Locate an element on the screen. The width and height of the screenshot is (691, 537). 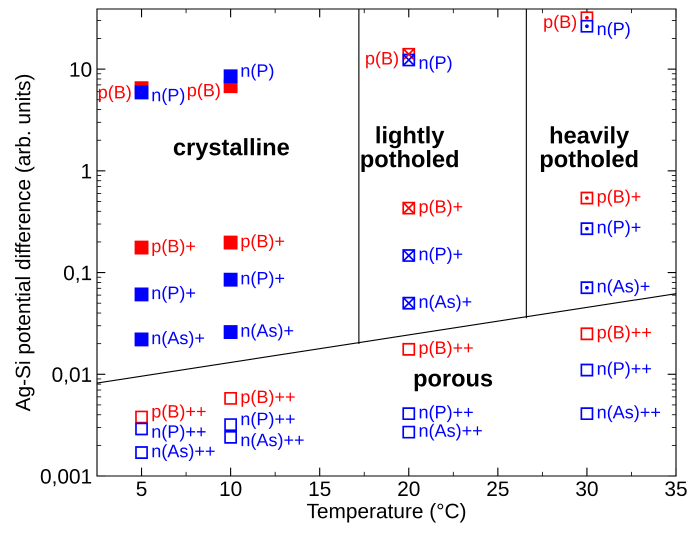
y-tick-label: 0,1 is located at coordinates (78, 274).